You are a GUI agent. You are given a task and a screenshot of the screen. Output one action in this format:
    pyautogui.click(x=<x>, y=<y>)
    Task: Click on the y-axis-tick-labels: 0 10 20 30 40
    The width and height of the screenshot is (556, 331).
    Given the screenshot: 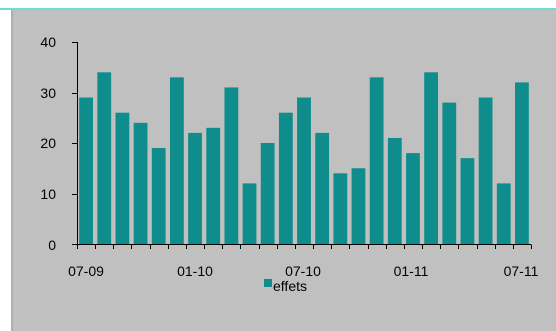 What is the action you would take?
    pyautogui.click(x=48, y=143)
    